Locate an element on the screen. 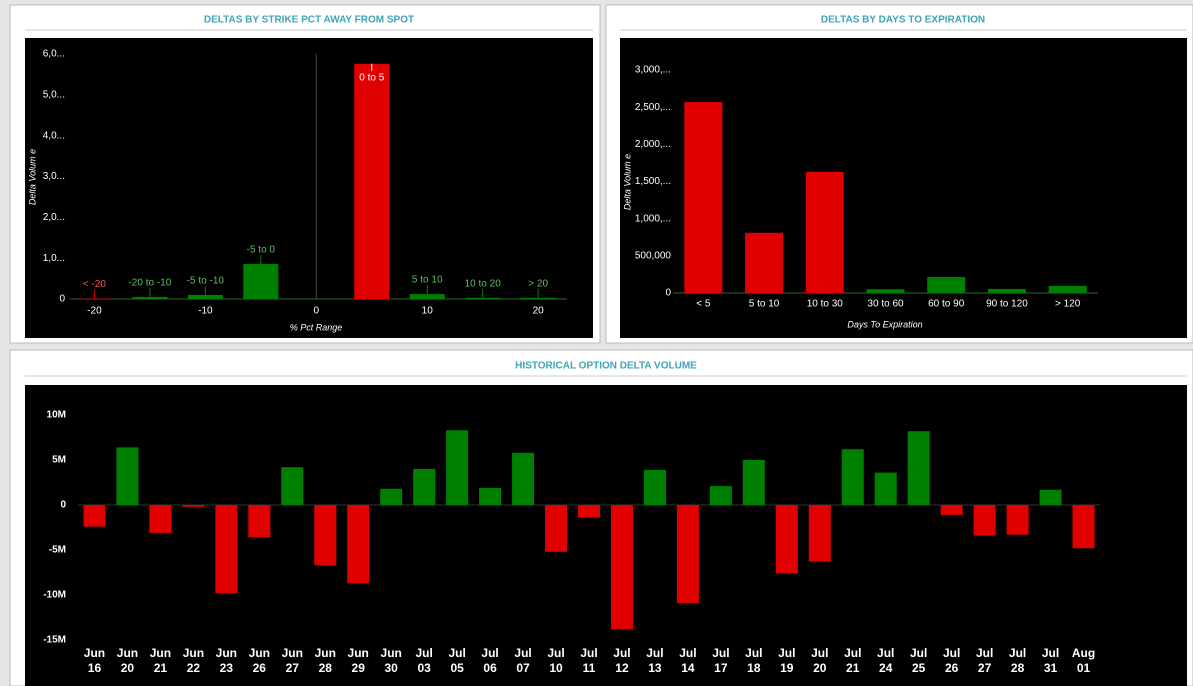 The height and width of the screenshot is (686, 1193). x-tick-label-box: Jul 17 is located at coordinates (721, 660).